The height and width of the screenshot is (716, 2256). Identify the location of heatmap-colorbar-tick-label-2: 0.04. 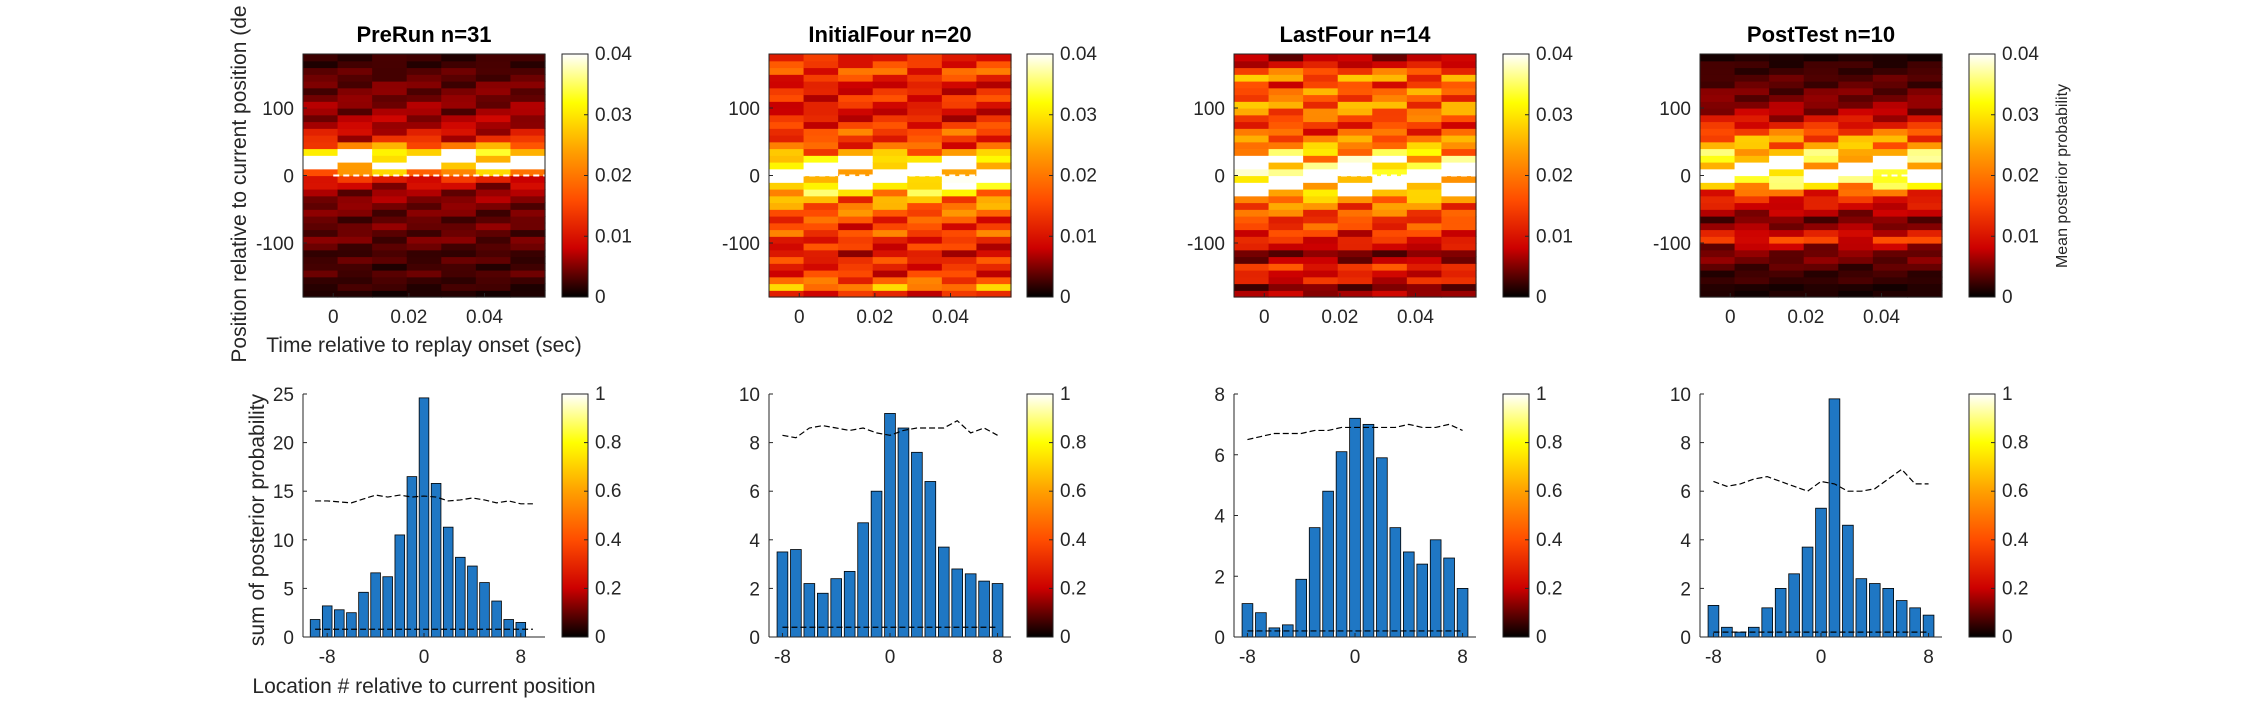
(1554, 54).